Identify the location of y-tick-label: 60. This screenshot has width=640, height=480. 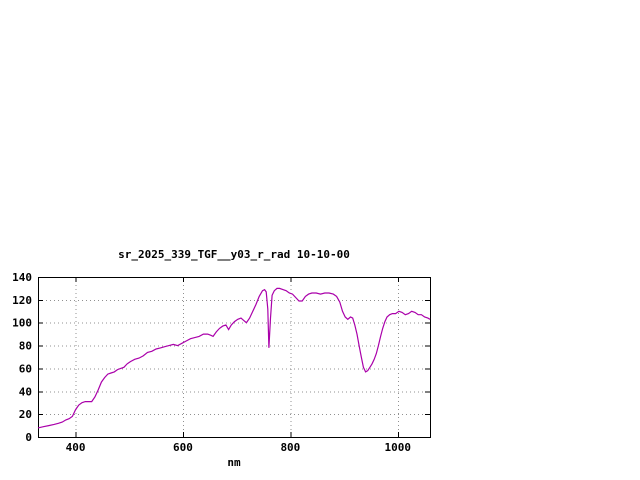
(25, 368).